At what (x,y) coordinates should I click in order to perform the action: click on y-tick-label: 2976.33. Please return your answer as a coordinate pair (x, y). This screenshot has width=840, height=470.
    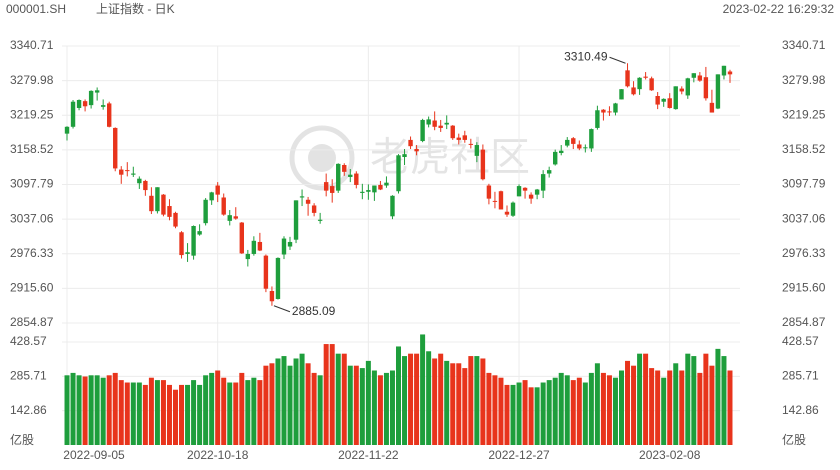
    Looking at the image, I should click on (804, 253).